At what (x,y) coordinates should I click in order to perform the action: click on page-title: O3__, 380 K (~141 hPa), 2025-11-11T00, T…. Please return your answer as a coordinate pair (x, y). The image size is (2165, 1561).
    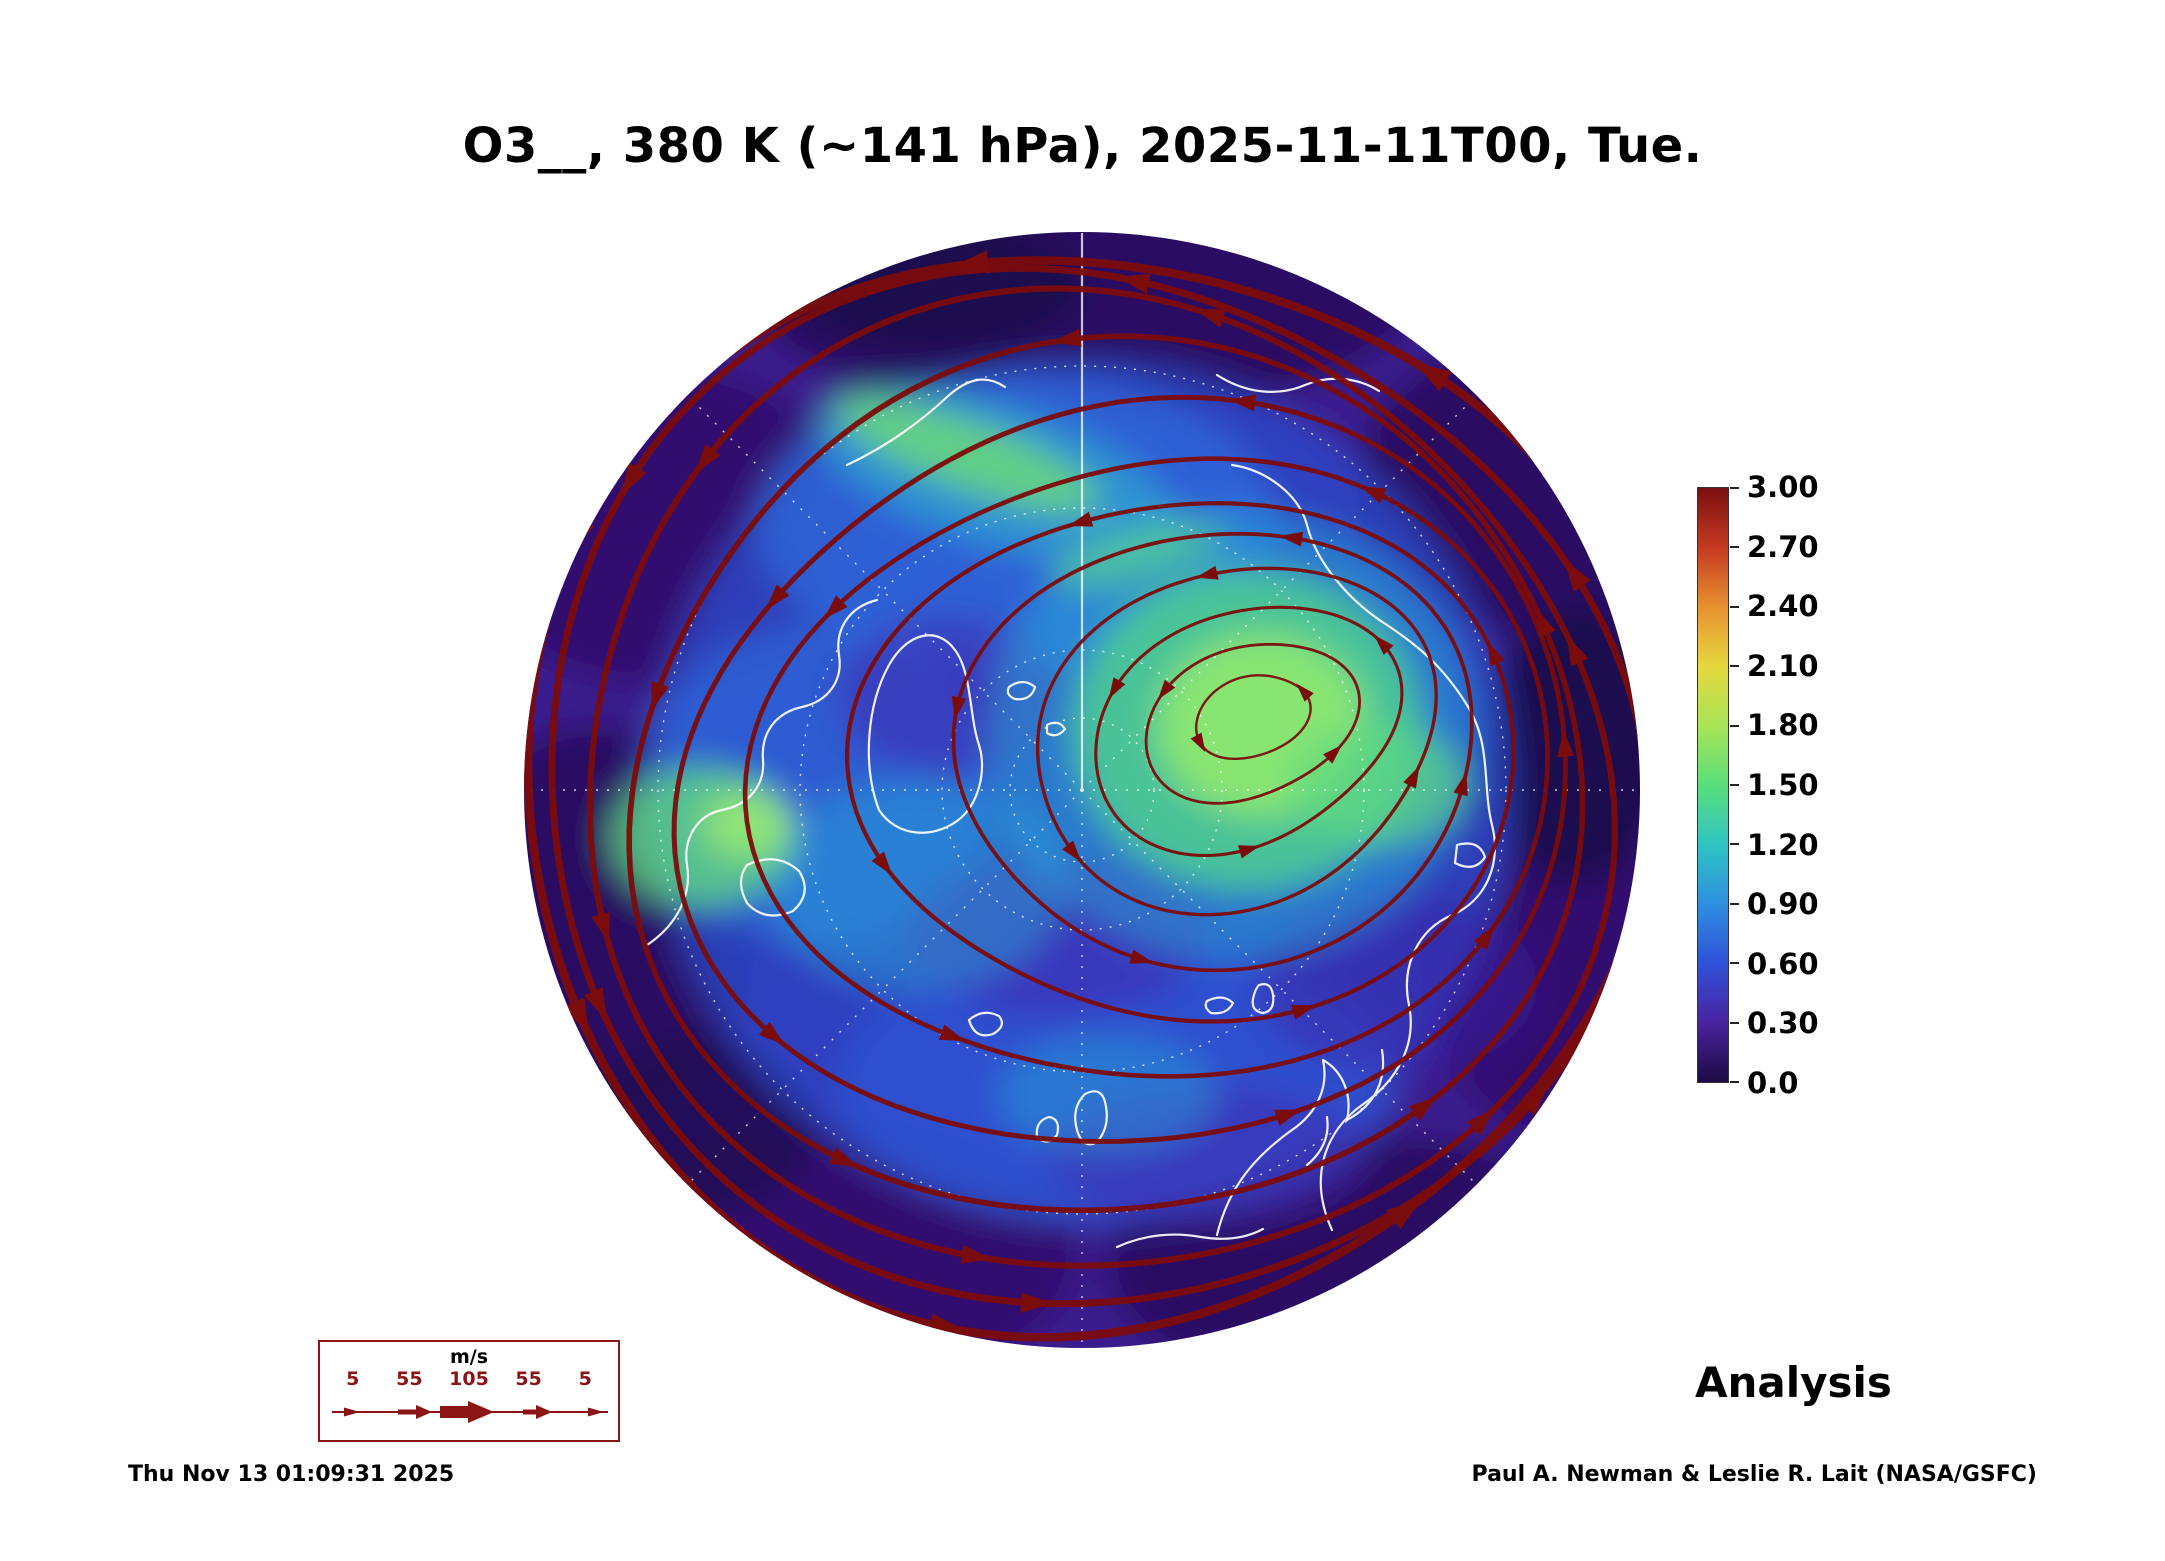
    Looking at the image, I should click on (1082, 146).